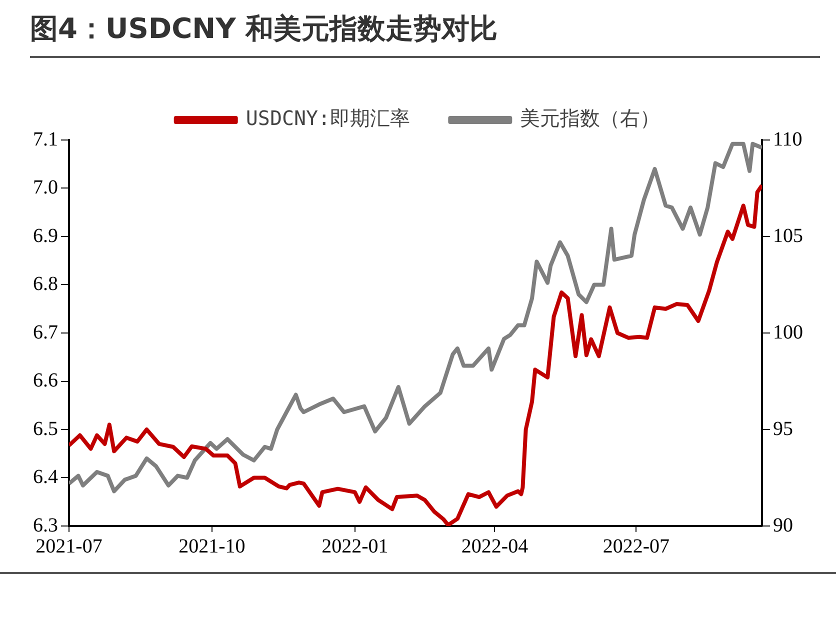  Describe the element at coordinates (783, 429) in the screenshot. I see `y2-tick-label: 95` at that location.